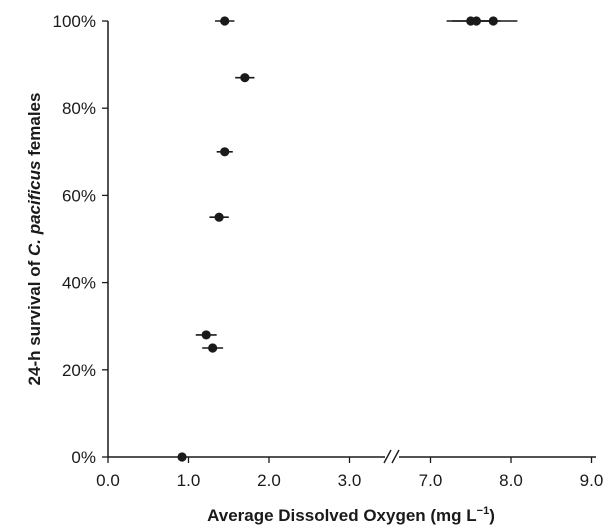  Describe the element at coordinates (80, 239) in the screenshot. I see `y-ticks: 0% 20% 40% 60% 80% 100%` at that location.